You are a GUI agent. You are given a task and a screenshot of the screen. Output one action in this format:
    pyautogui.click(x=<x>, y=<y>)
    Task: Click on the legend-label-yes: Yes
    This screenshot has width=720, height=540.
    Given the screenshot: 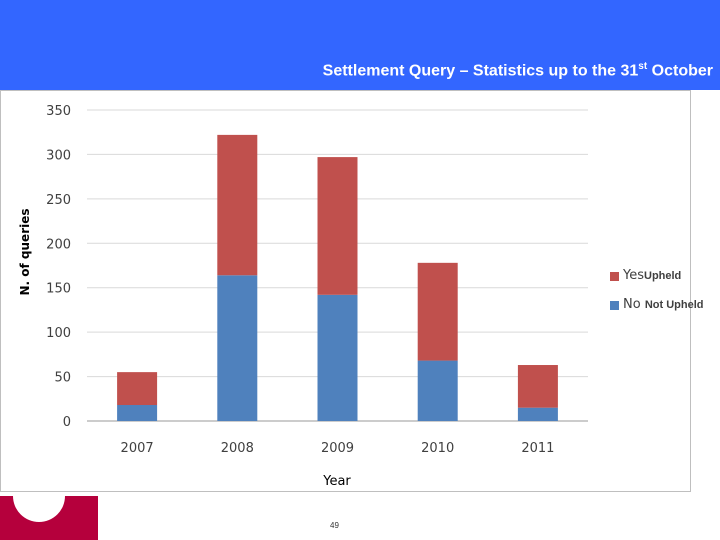 What is the action you would take?
    pyautogui.click(x=633, y=275)
    